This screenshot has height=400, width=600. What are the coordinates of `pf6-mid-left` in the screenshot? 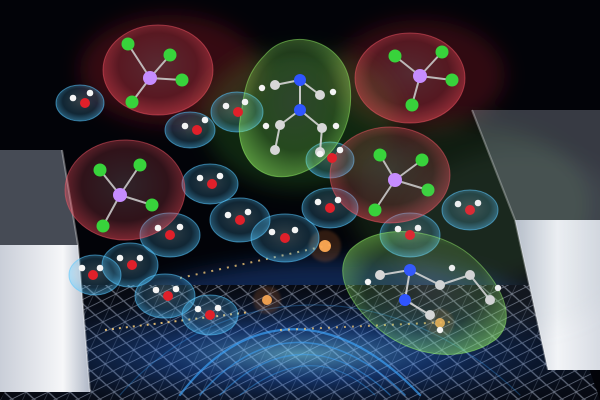 It's located at (125, 190).